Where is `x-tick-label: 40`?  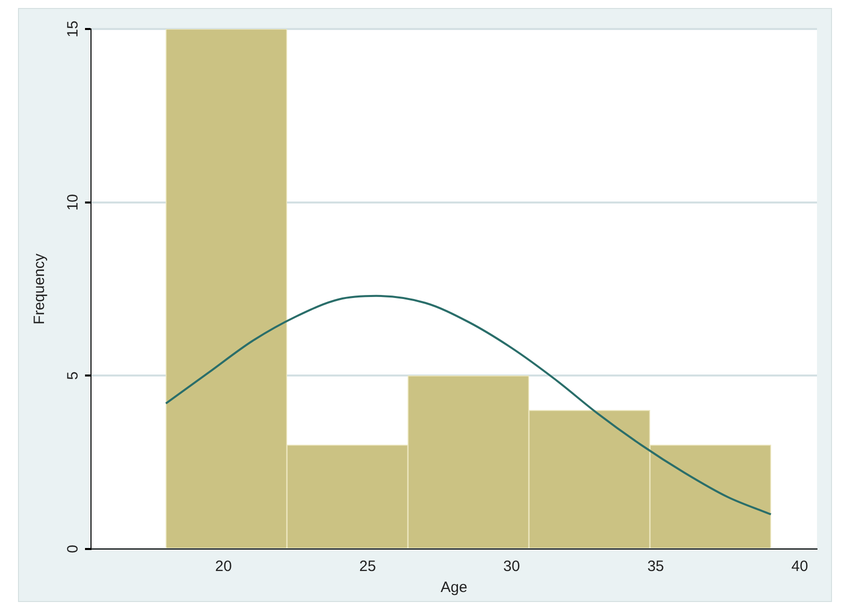 x-tick-label: 40 is located at coordinates (799, 567).